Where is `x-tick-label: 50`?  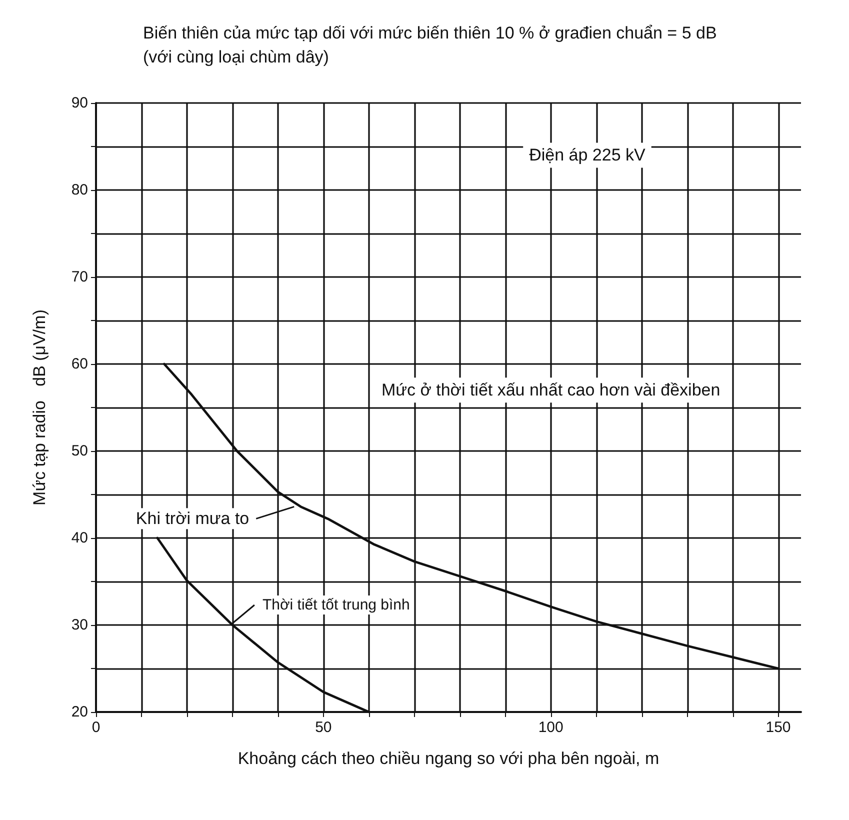
x-tick-label: 50 is located at coordinates (323, 727).